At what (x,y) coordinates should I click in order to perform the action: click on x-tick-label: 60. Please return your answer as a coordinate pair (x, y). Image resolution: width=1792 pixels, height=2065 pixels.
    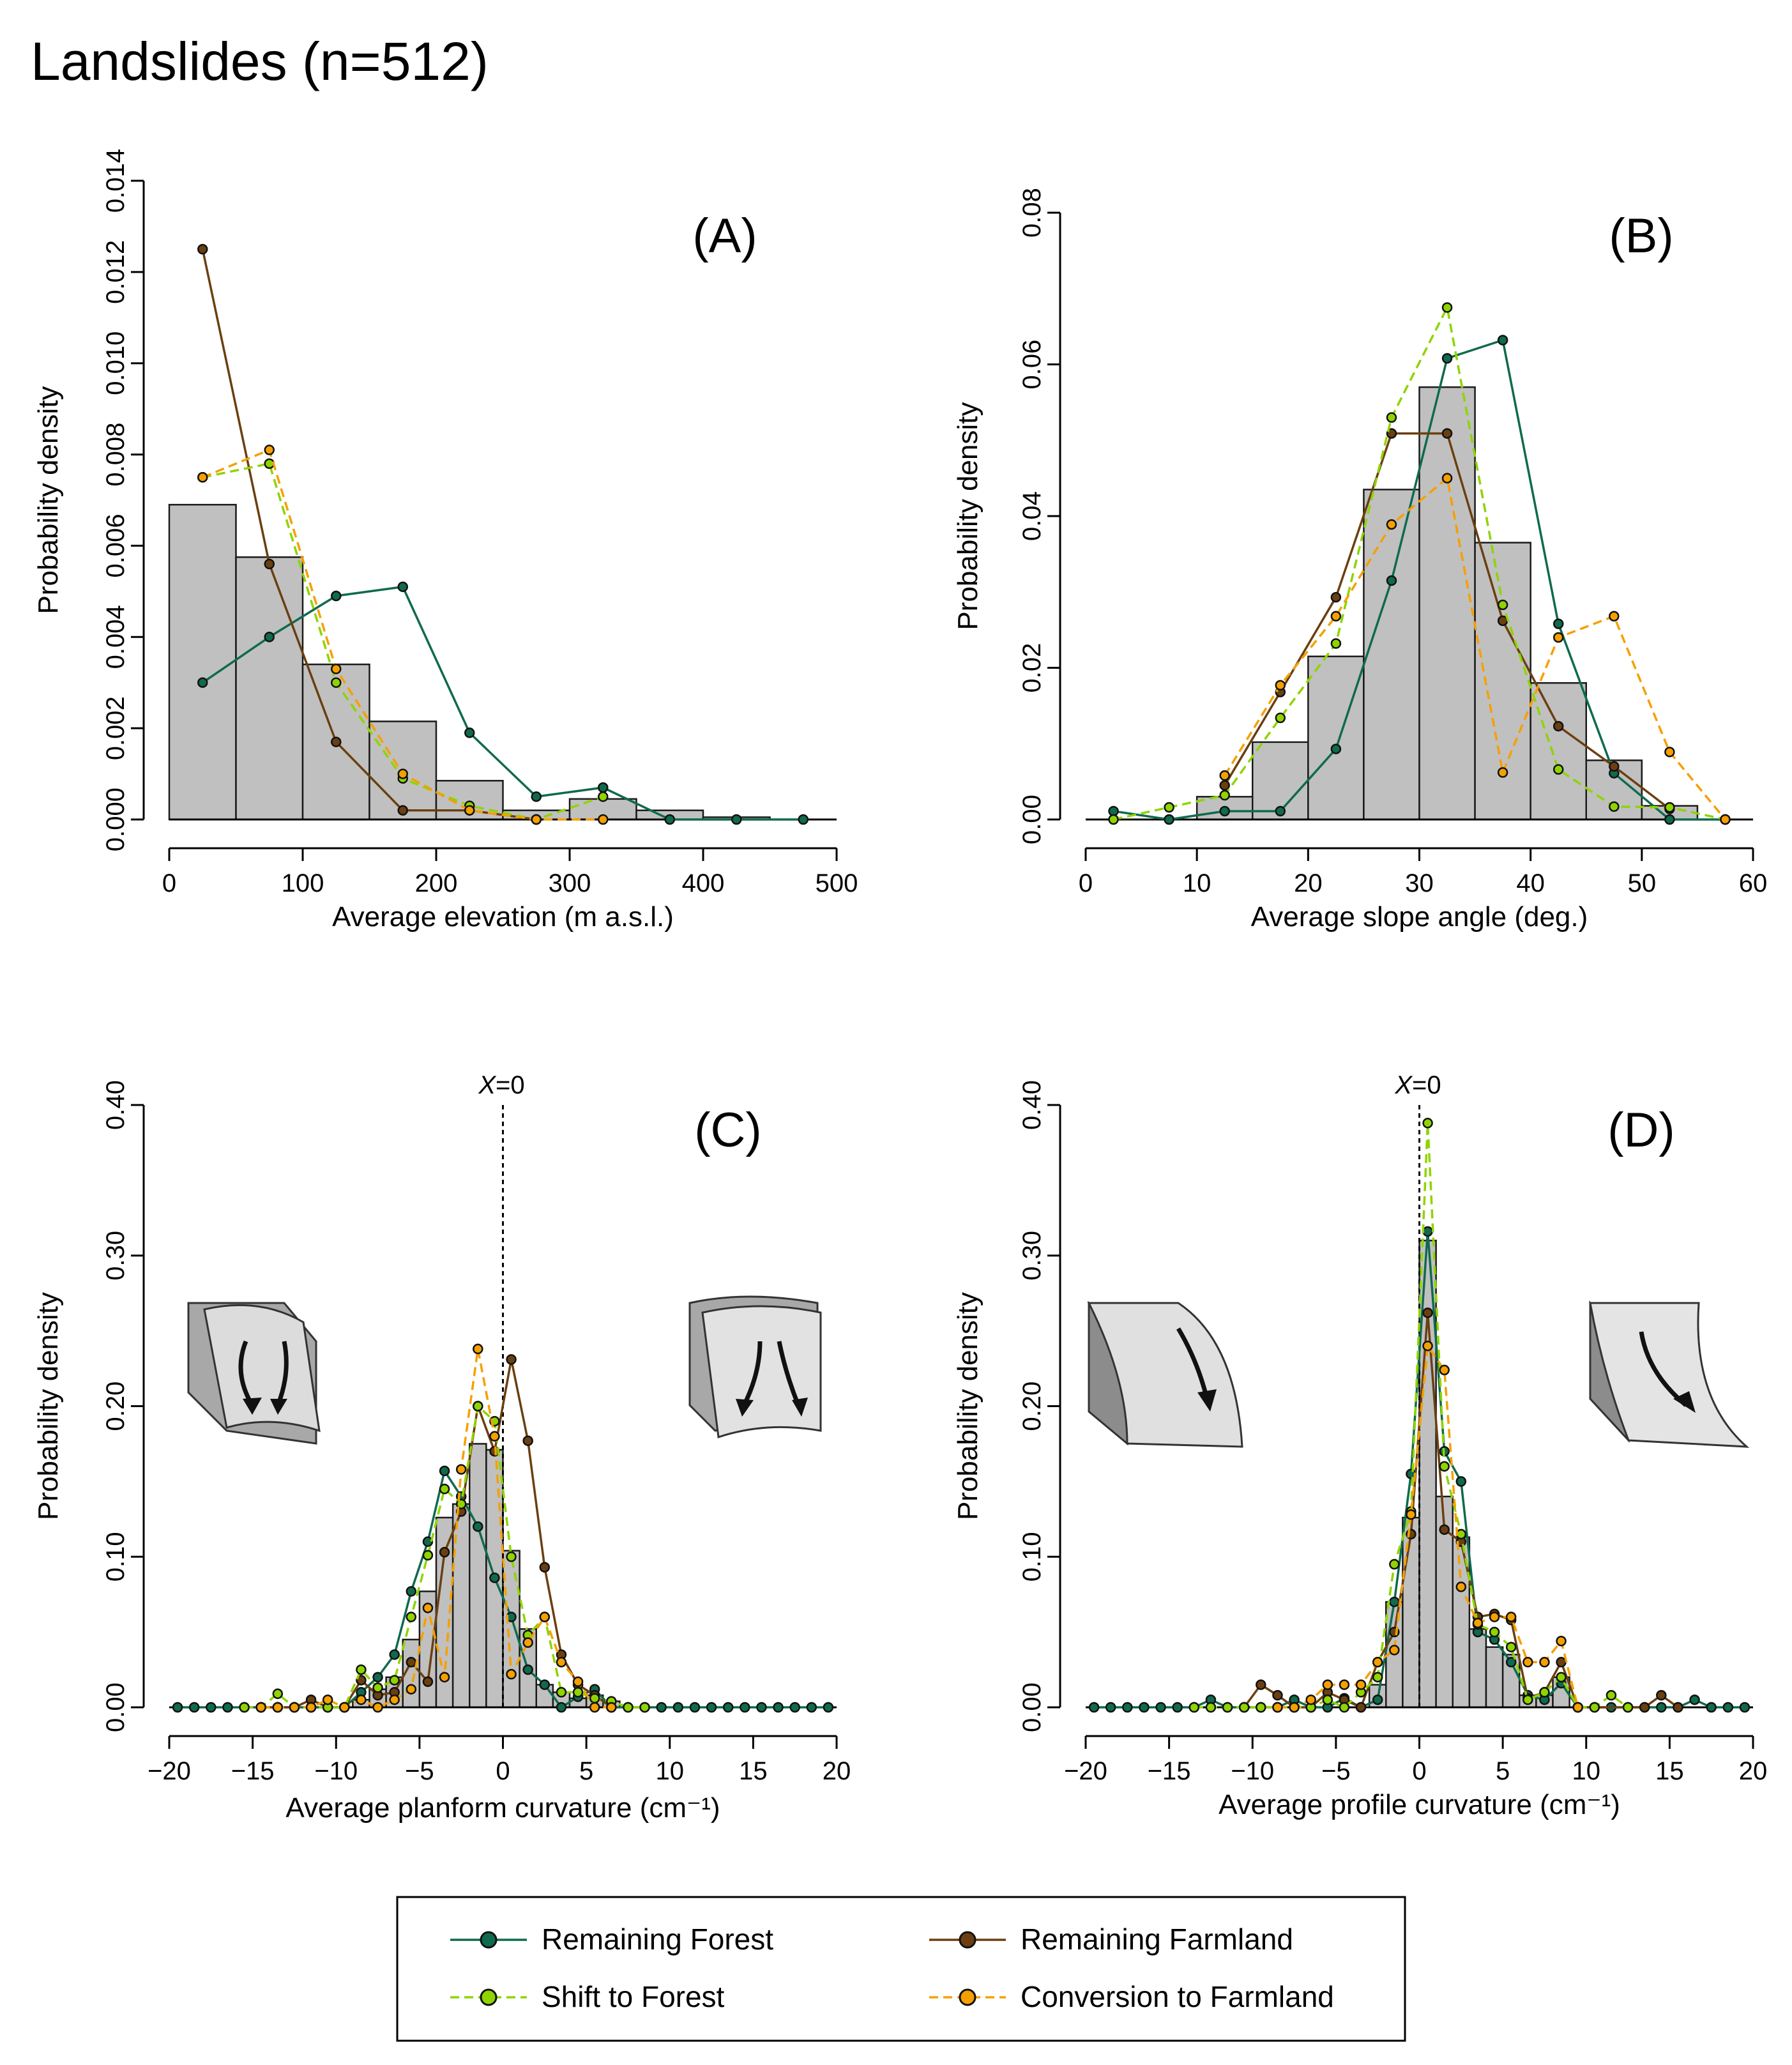
    Looking at the image, I should click on (1753, 883).